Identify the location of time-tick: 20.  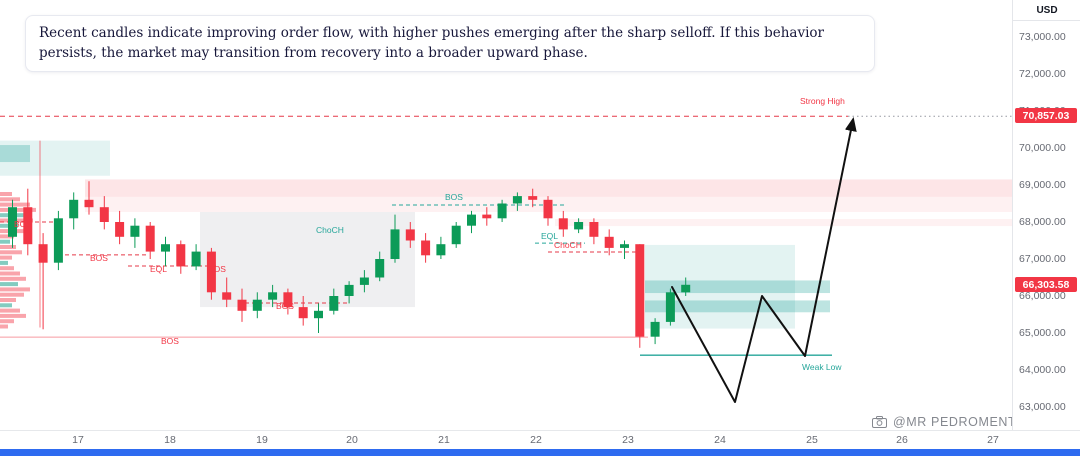
(352, 440).